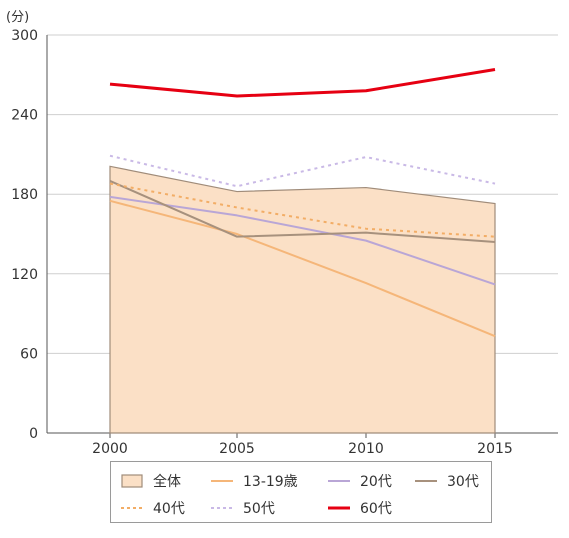 This screenshot has height=538, width=569. Describe the element at coordinates (110, 449) in the screenshot. I see `x-tick-label: 2000` at that location.